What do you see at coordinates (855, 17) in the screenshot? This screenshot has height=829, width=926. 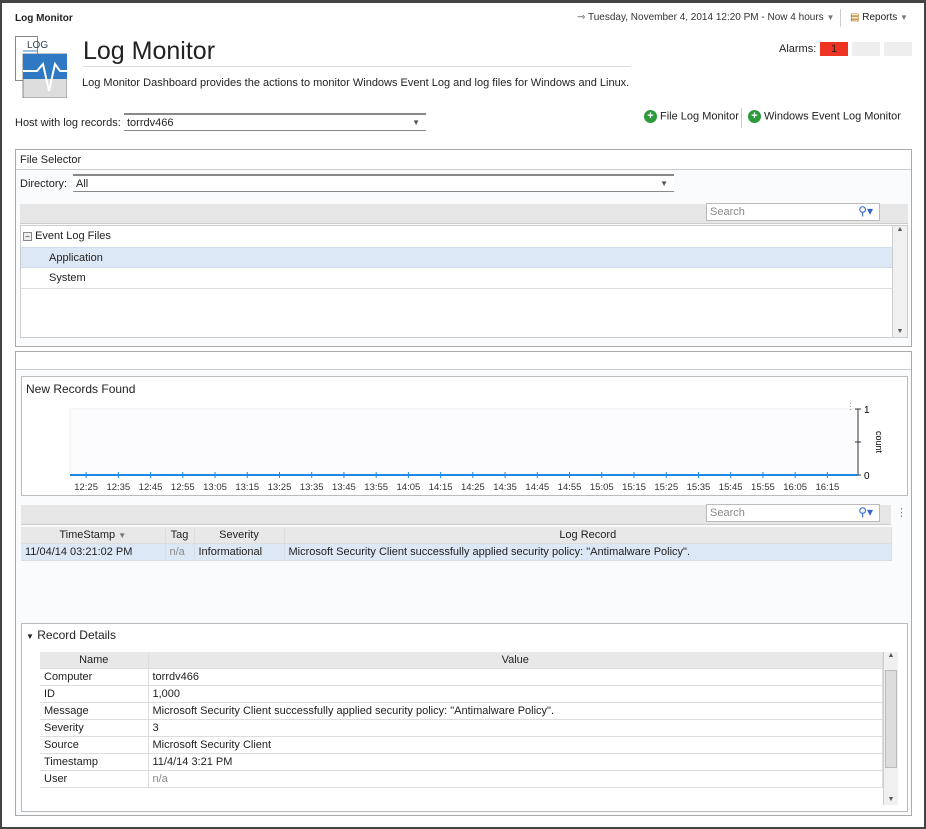 I see `report-icon: ▤` at bounding box center [855, 17].